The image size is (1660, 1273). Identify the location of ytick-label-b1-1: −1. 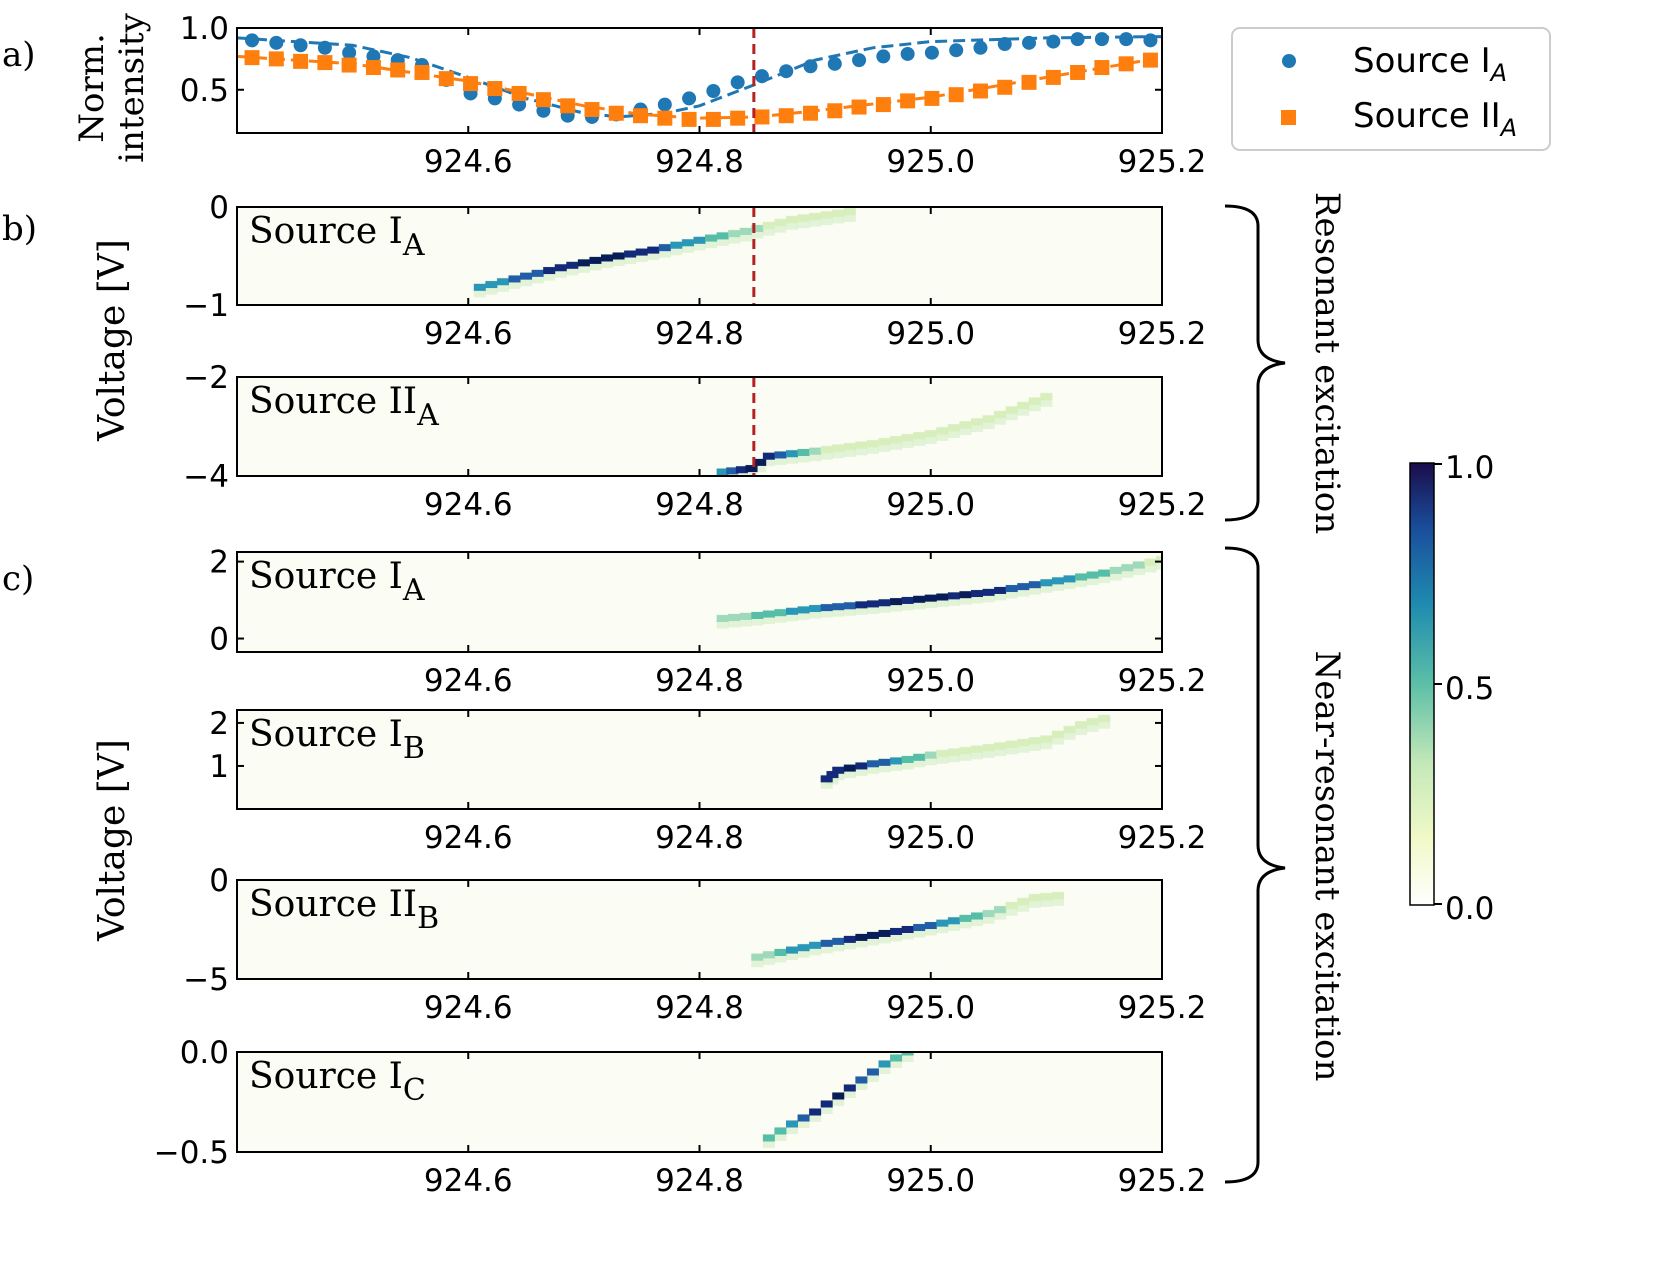
(206, 306).